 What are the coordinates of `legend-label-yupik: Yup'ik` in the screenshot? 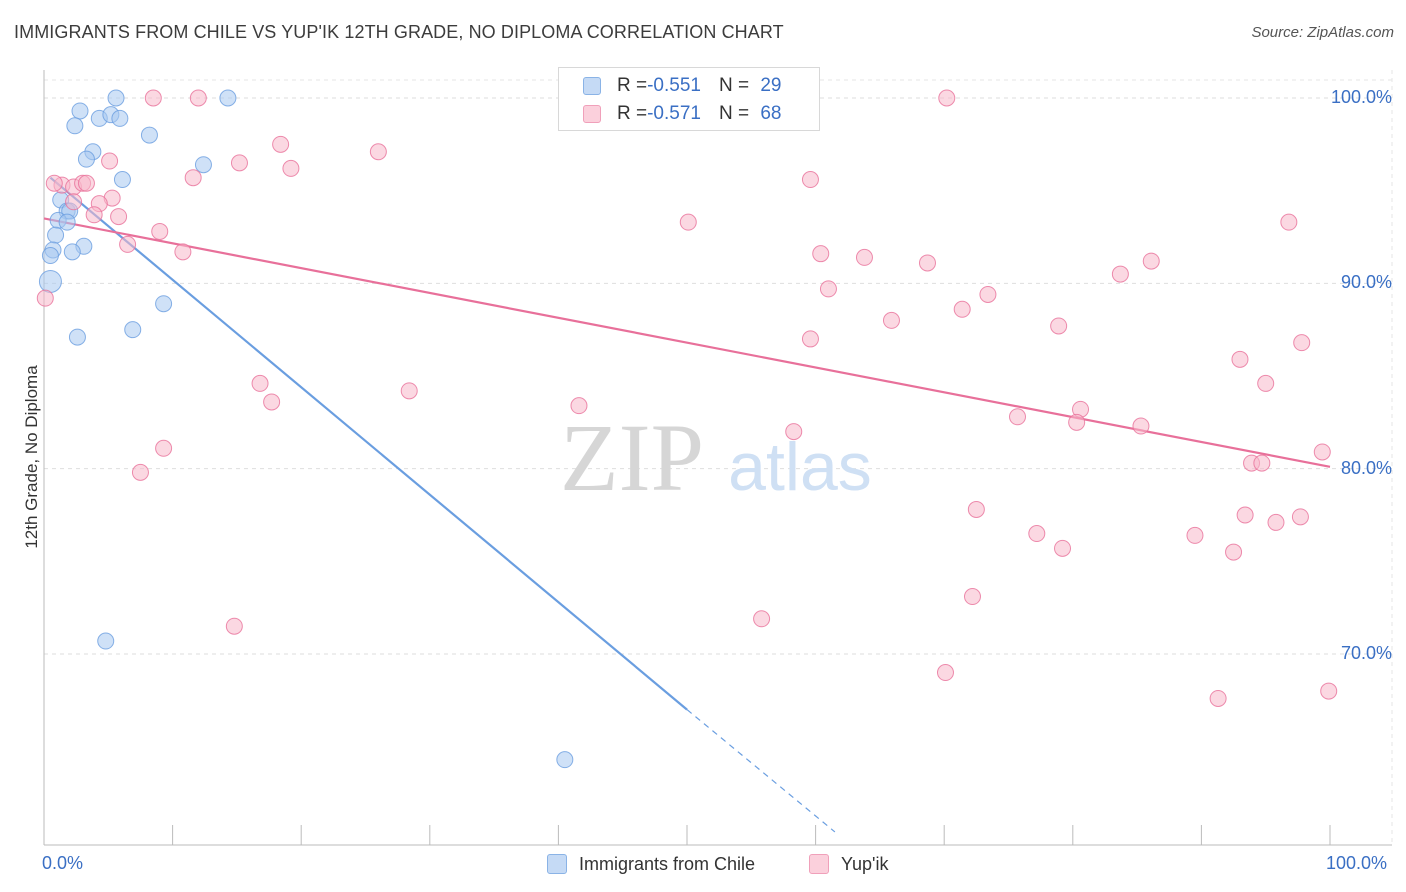 It's located at (865, 863).